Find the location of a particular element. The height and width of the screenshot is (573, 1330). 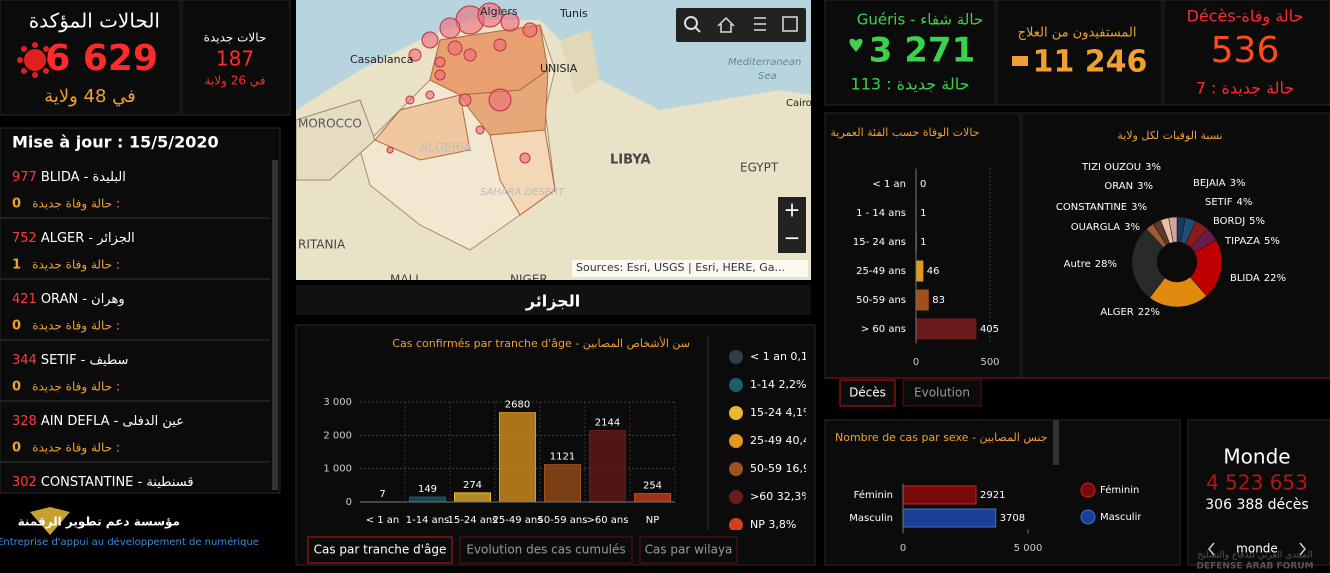

watermark-en: DEFENSE ARAB FORUM is located at coordinates (1254, 567).